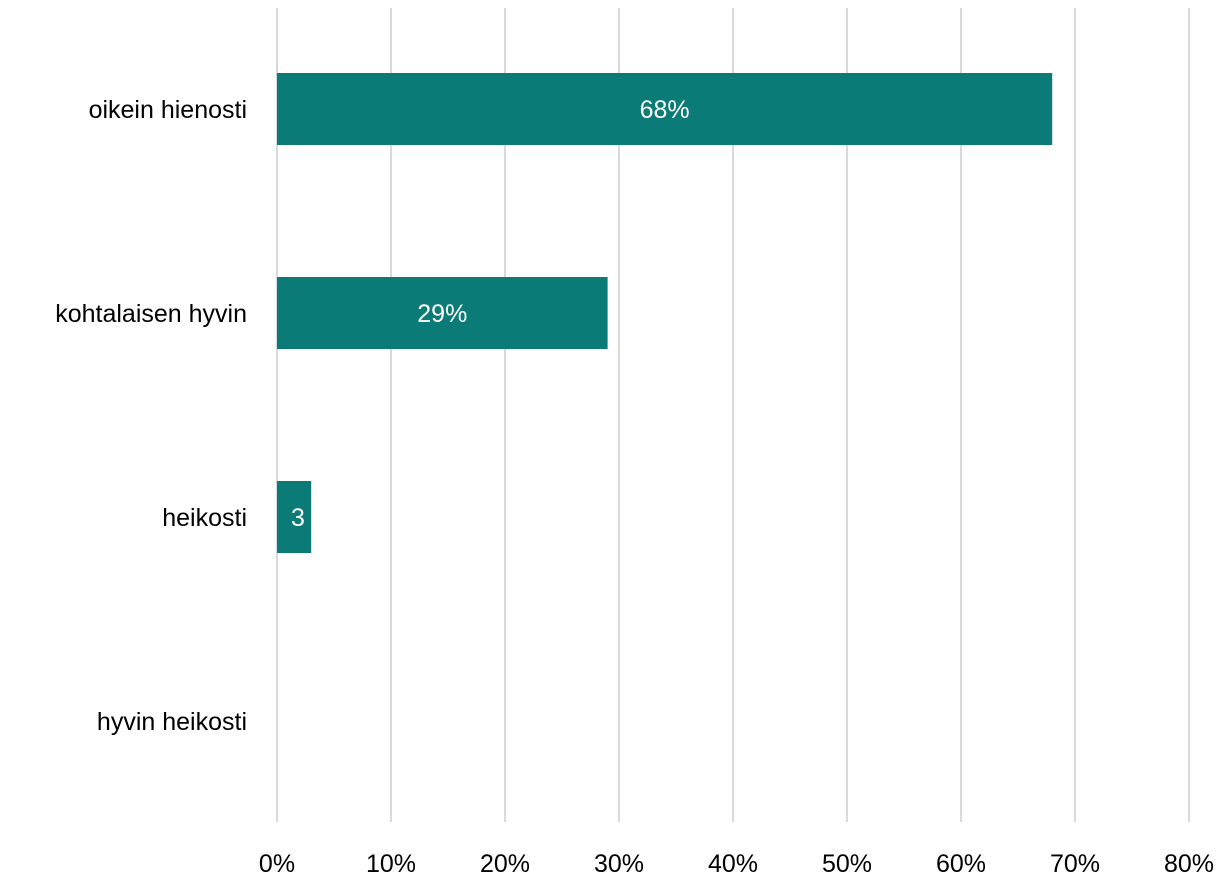 The width and height of the screenshot is (1224, 876). I want to click on x-tick-label-60: 60%, so click(961, 863).